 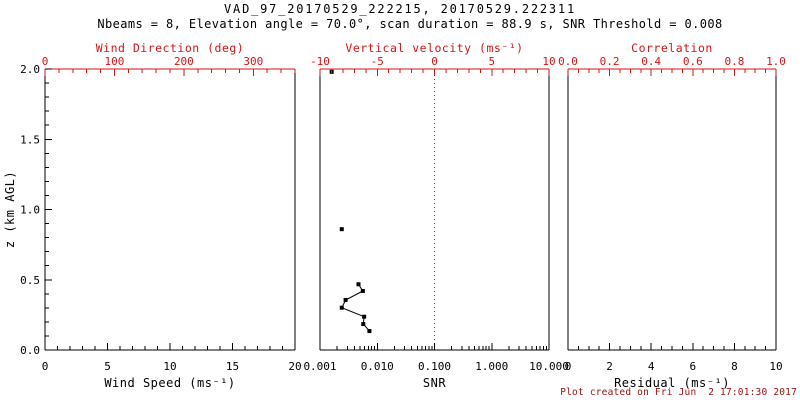 What do you see at coordinates (377, 366) in the screenshot?
I see `bottom-tick-label: 0.010` at bounding box center [377, 366].